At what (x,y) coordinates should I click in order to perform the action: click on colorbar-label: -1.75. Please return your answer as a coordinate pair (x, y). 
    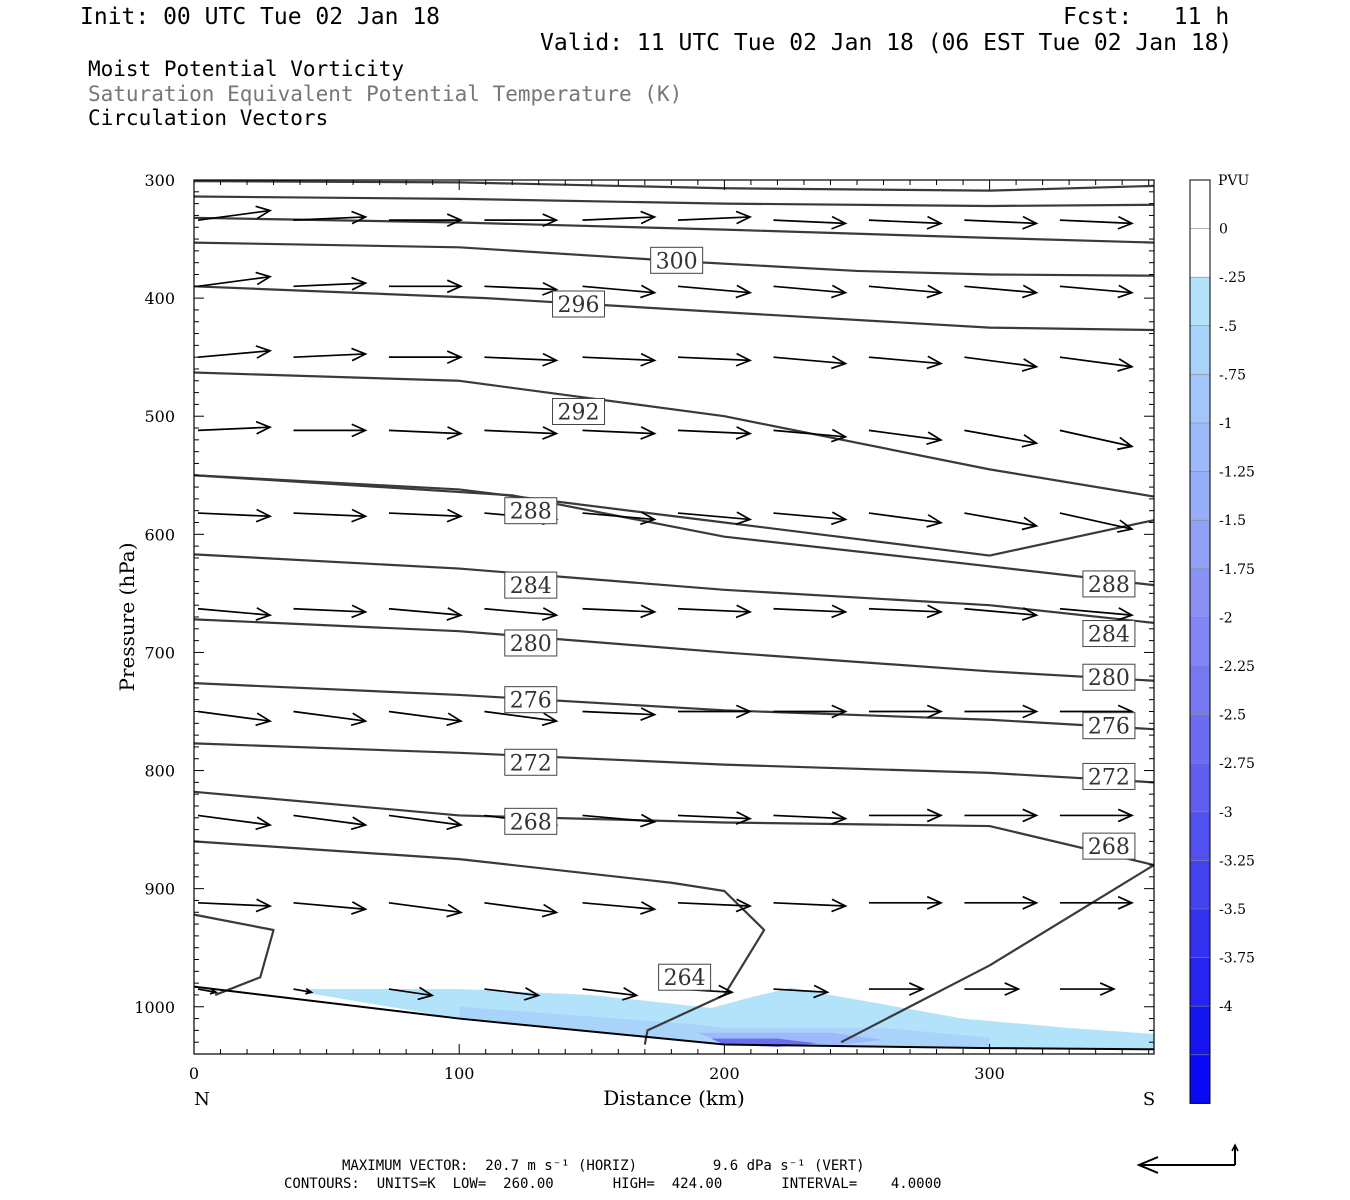
    Looking at the image, I should click on (1237, 570).